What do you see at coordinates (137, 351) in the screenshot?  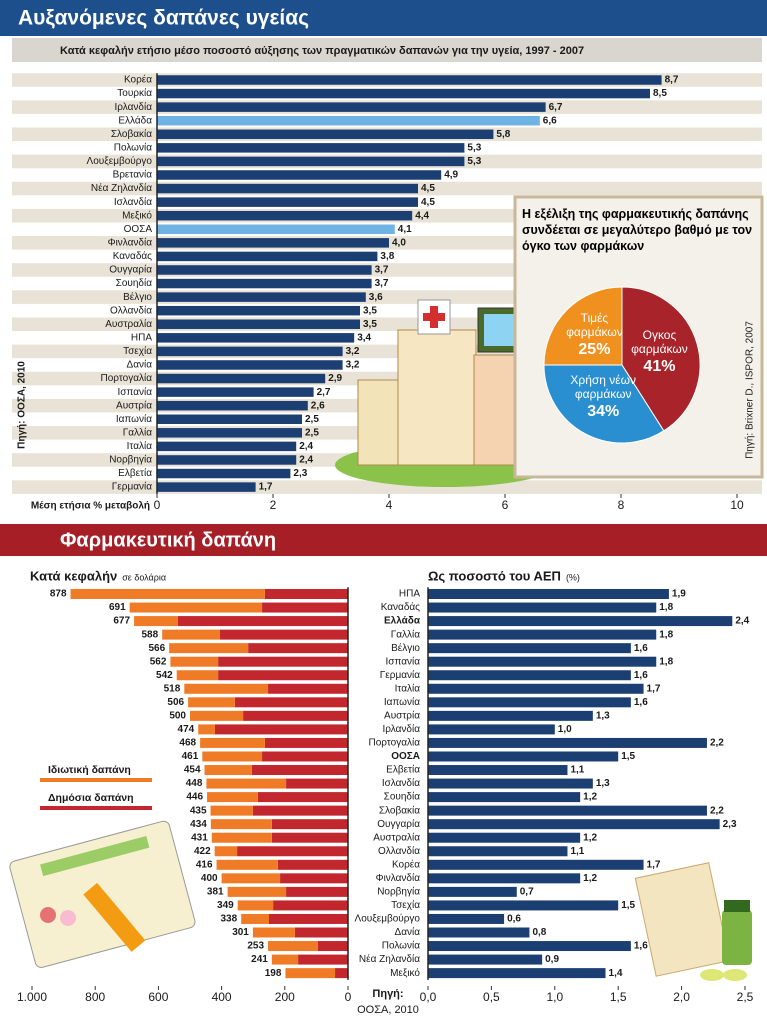 I see `category-label: Τσεχία` at bounding box center [137, 351].